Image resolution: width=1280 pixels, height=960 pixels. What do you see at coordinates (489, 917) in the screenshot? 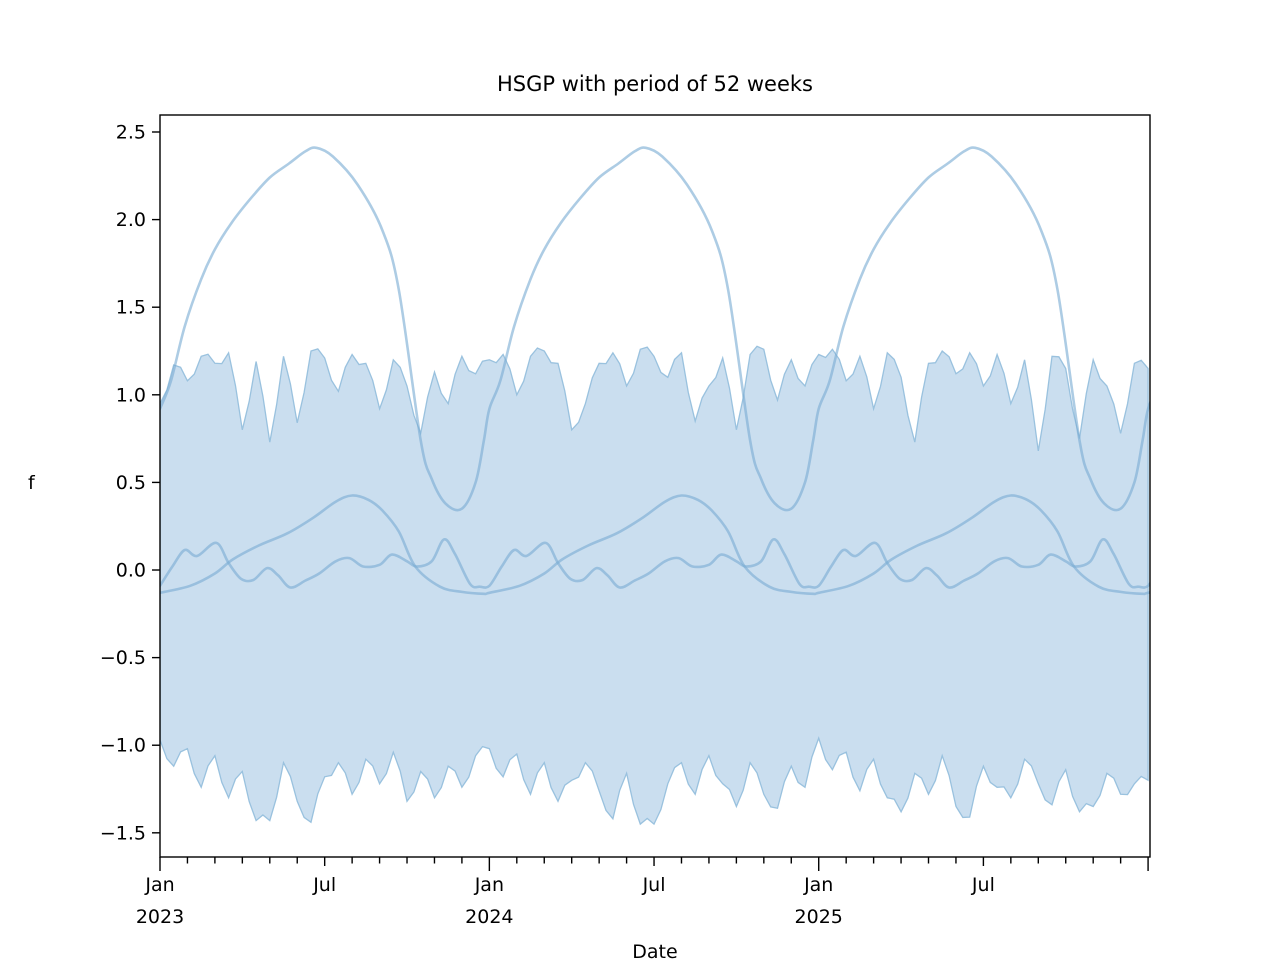
I see `x-tick-year-label: 2024` at bounding box center [489, 917].